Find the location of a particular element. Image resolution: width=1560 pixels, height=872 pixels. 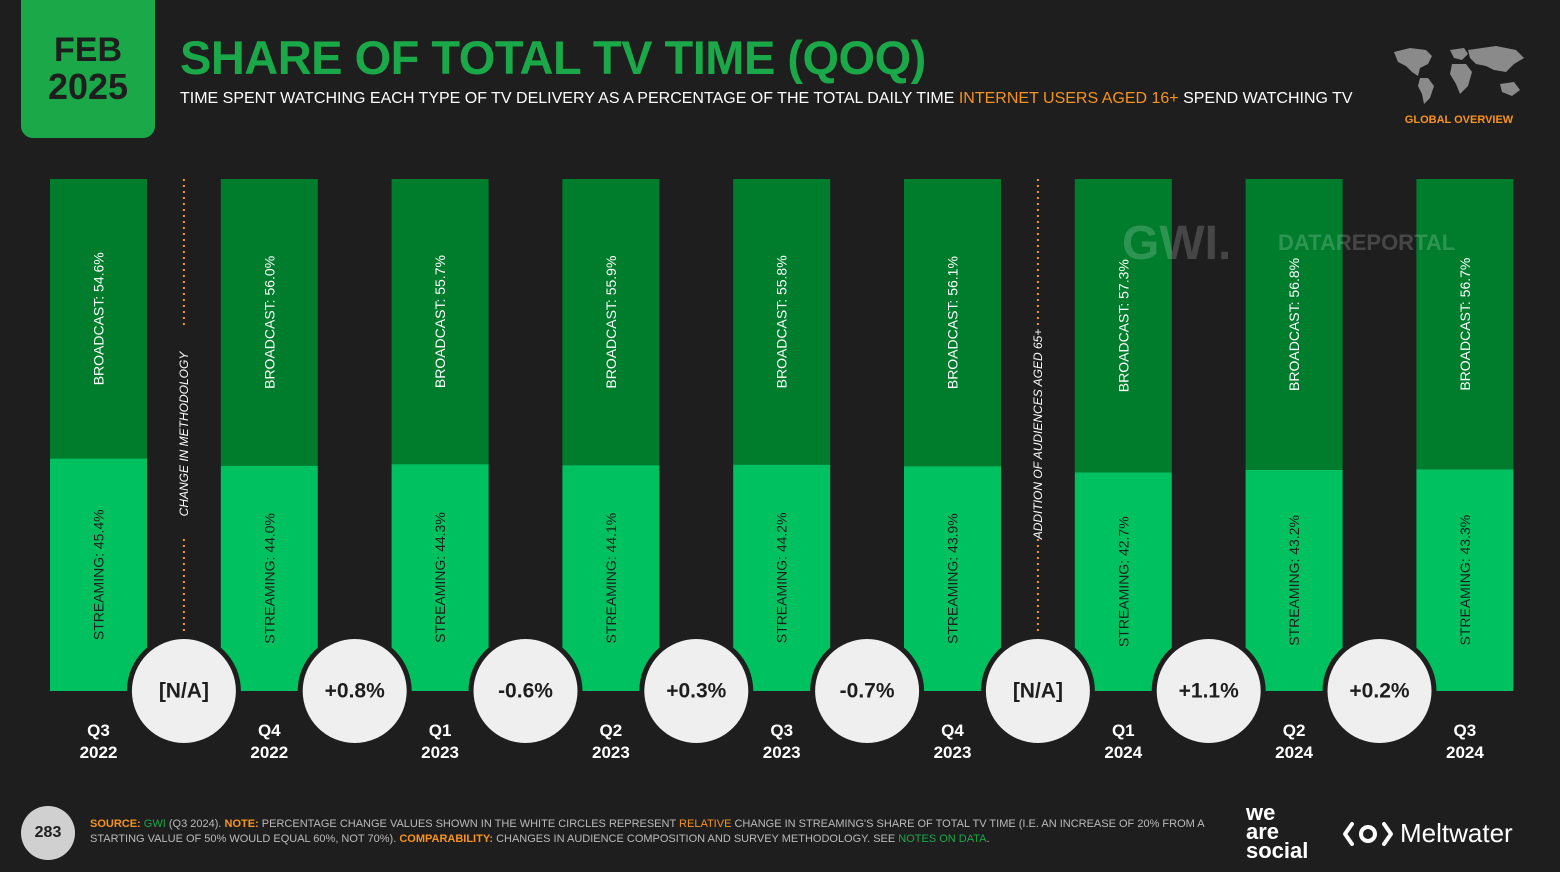

we-are-social-logo: we are social is located at coordinates (1277, 831).